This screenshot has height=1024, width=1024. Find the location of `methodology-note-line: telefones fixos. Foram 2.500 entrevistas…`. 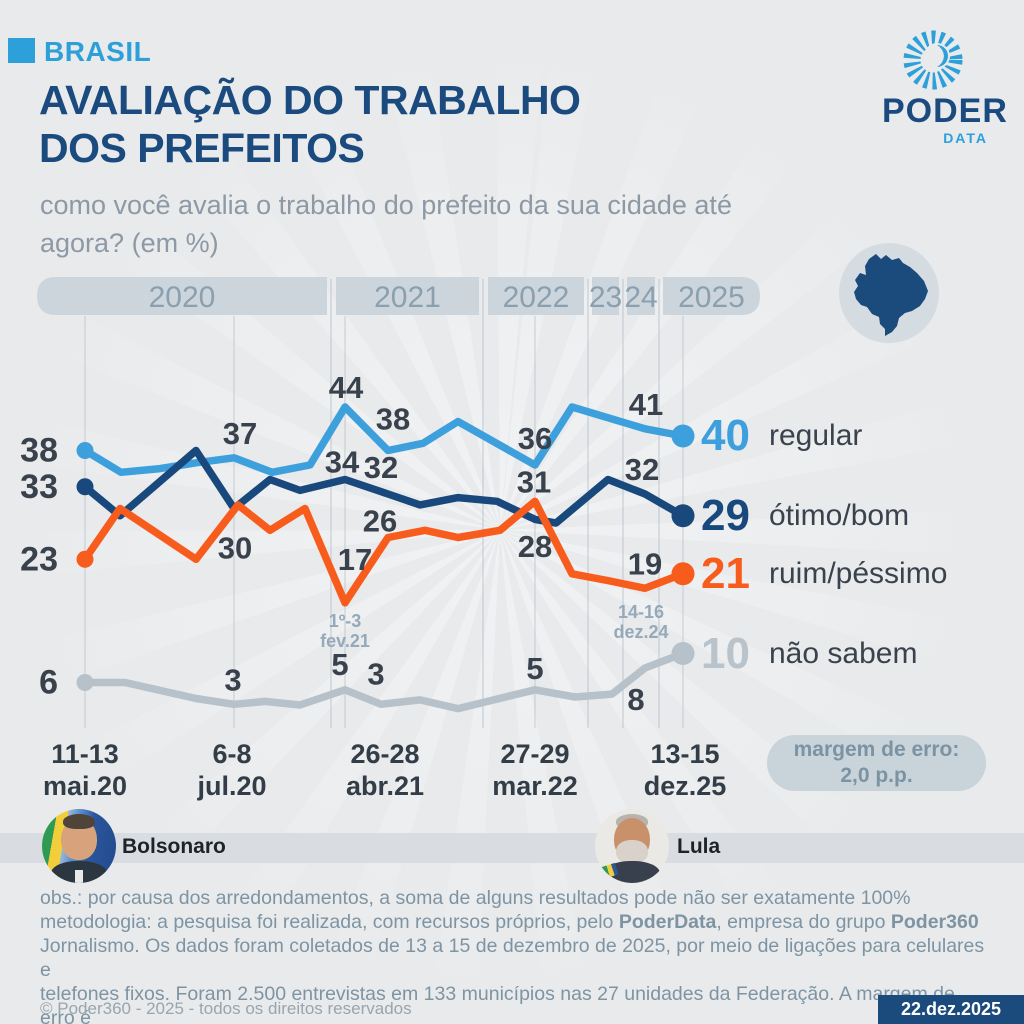

methodology-note-line: telefones fixos. Foram 2.500 entrevistas… is located at coordinates (515, 1003).